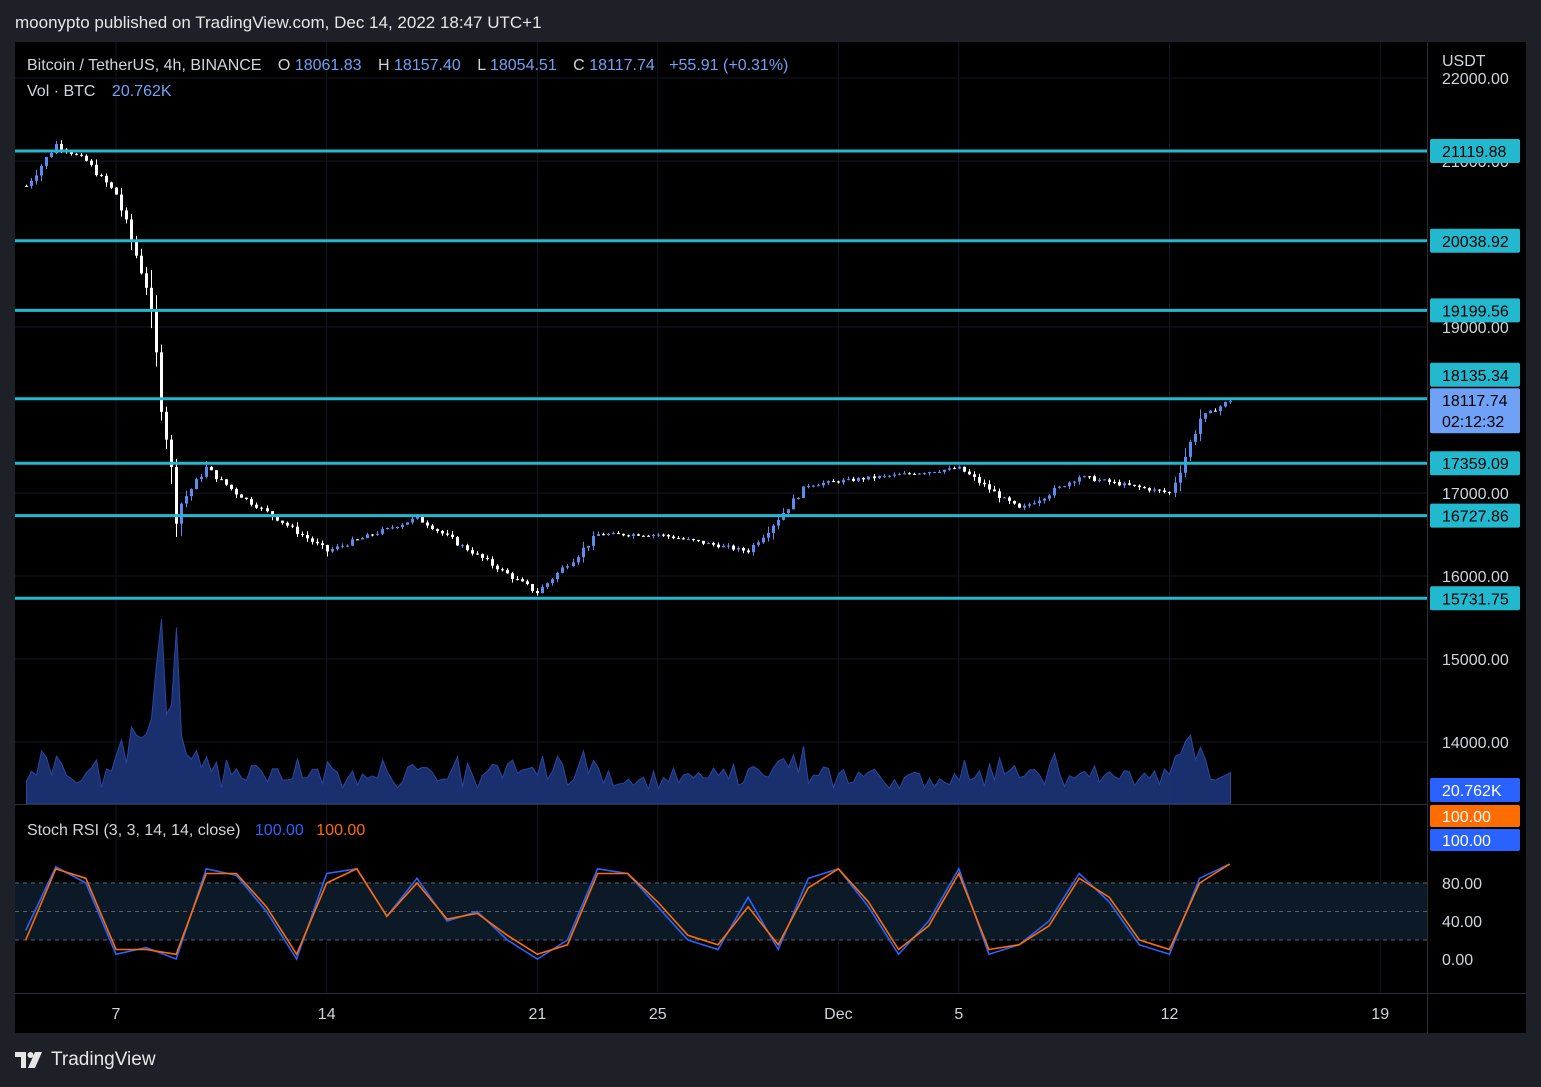 The width and height of the screenshot is (1541, 1087). What do you see at coordinates (61, 91) in the screenshot?
I see `legend-volume-label: Vol · BTC` at bounding box center [61, 91].